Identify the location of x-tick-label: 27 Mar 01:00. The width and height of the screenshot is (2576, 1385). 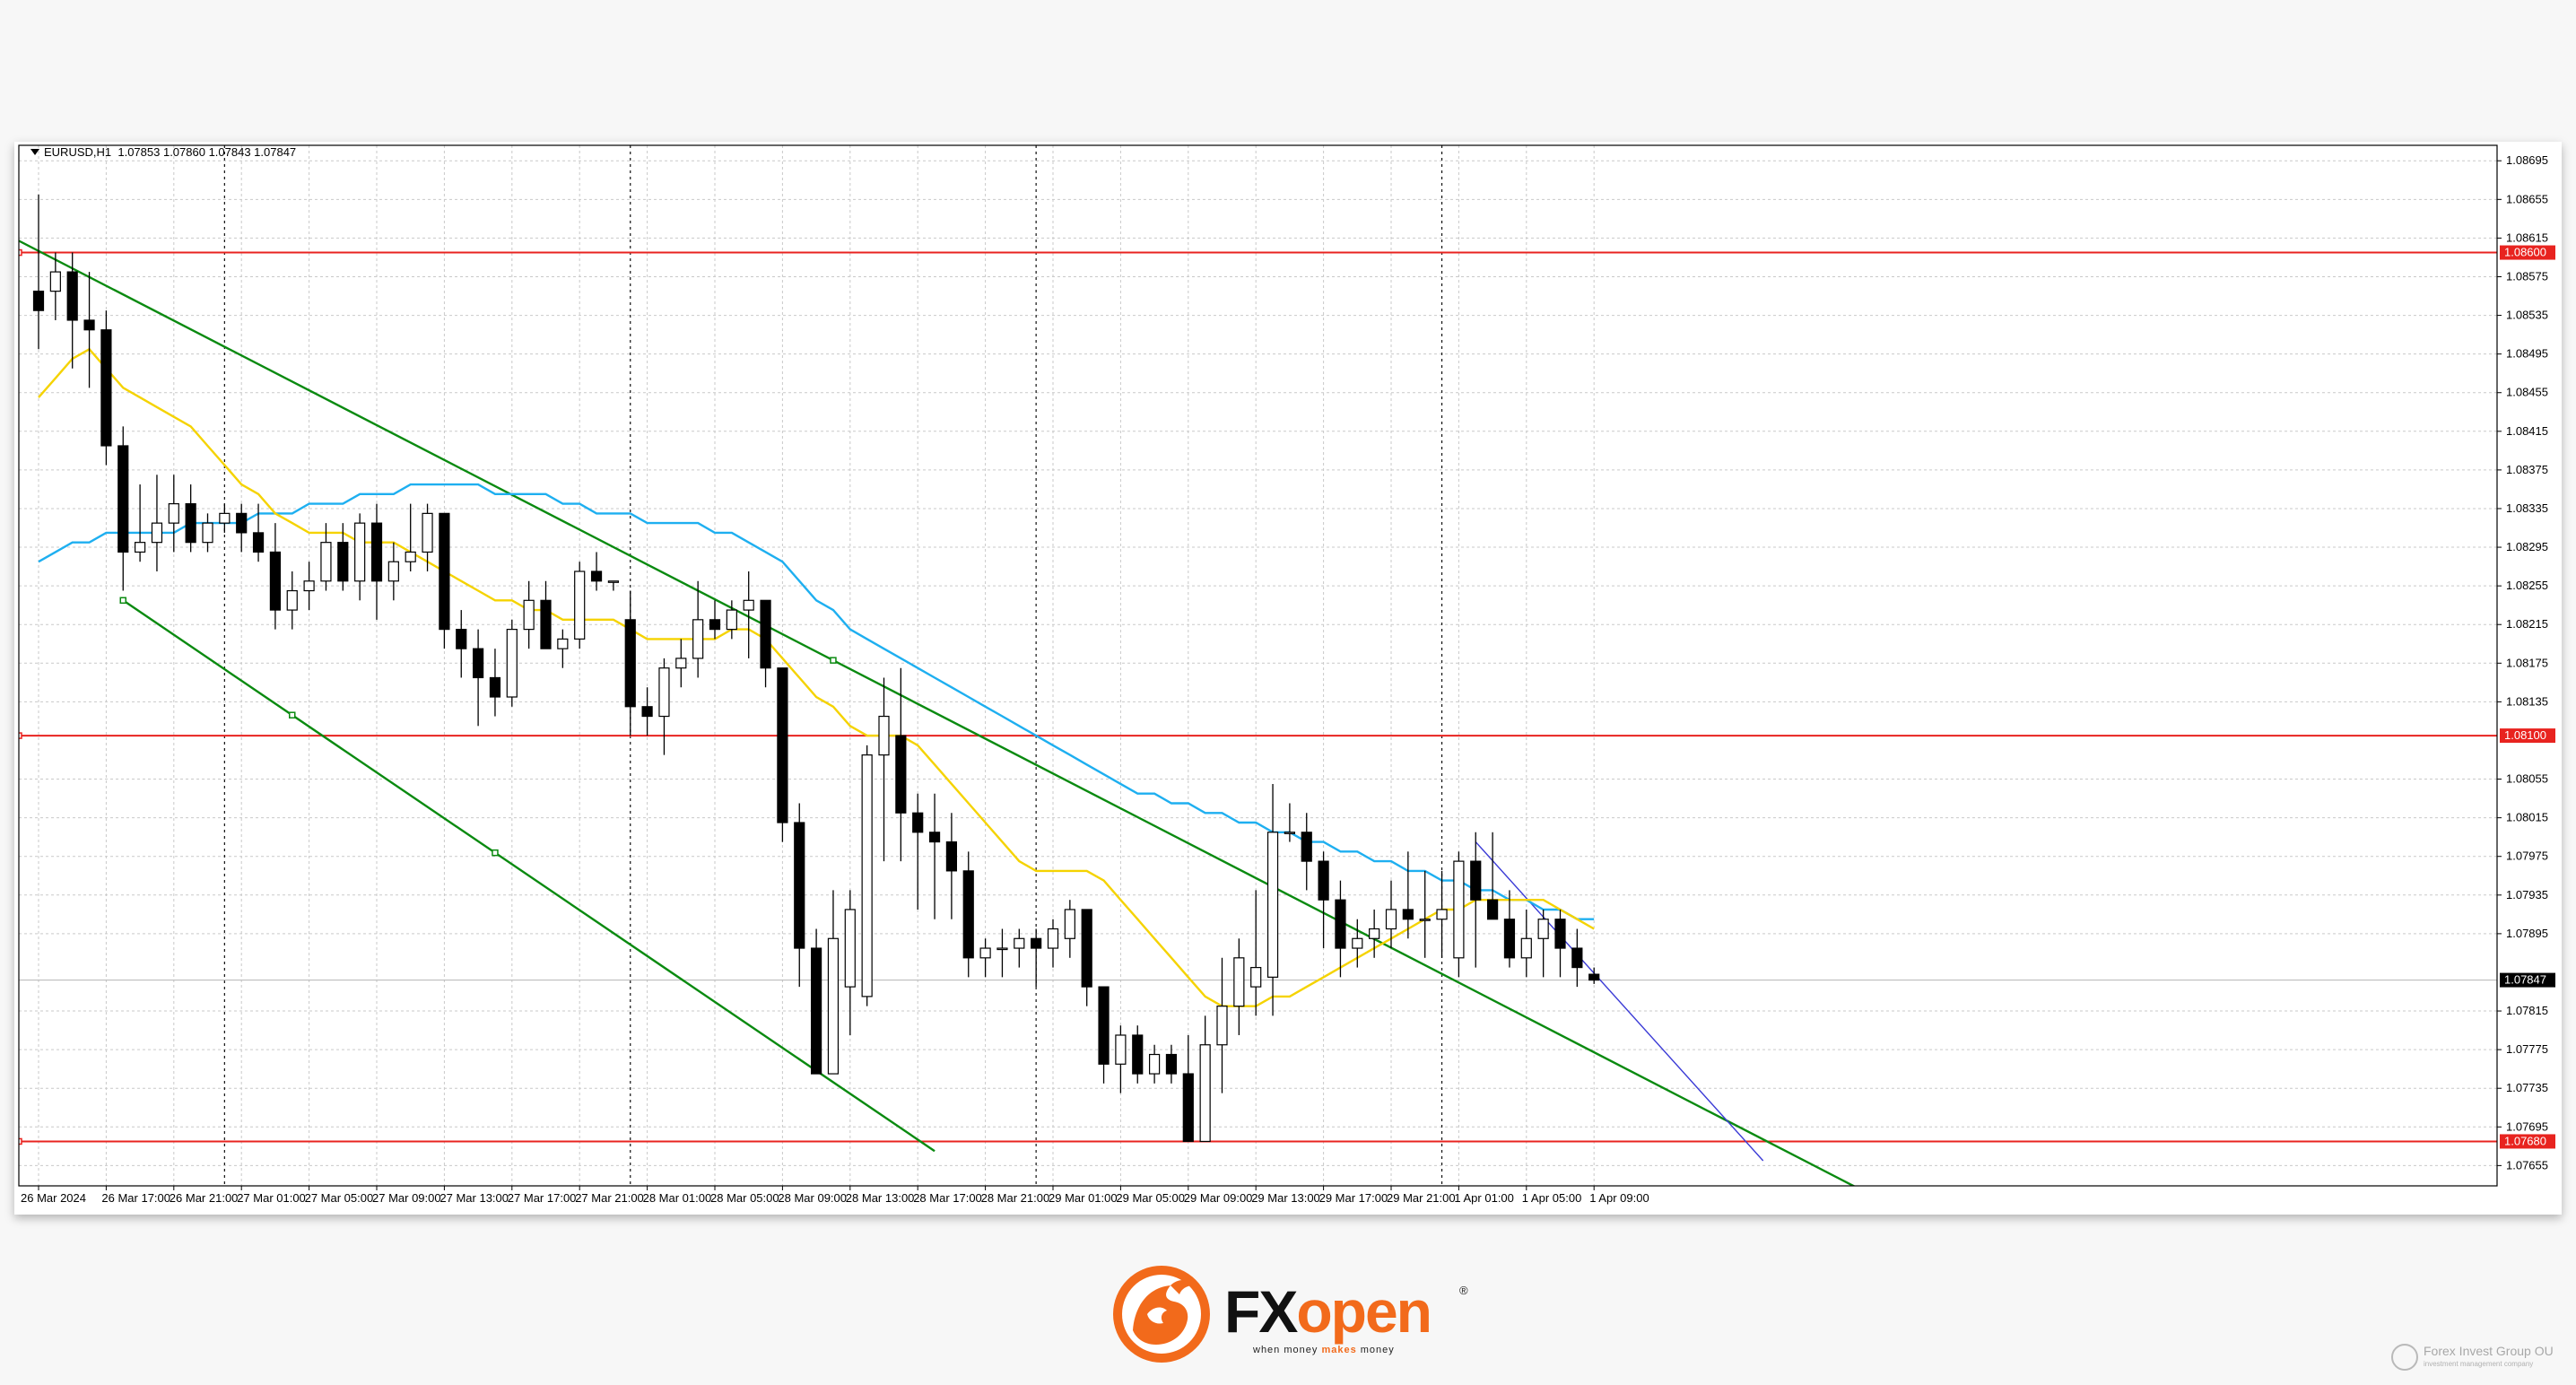
(271, 1198).